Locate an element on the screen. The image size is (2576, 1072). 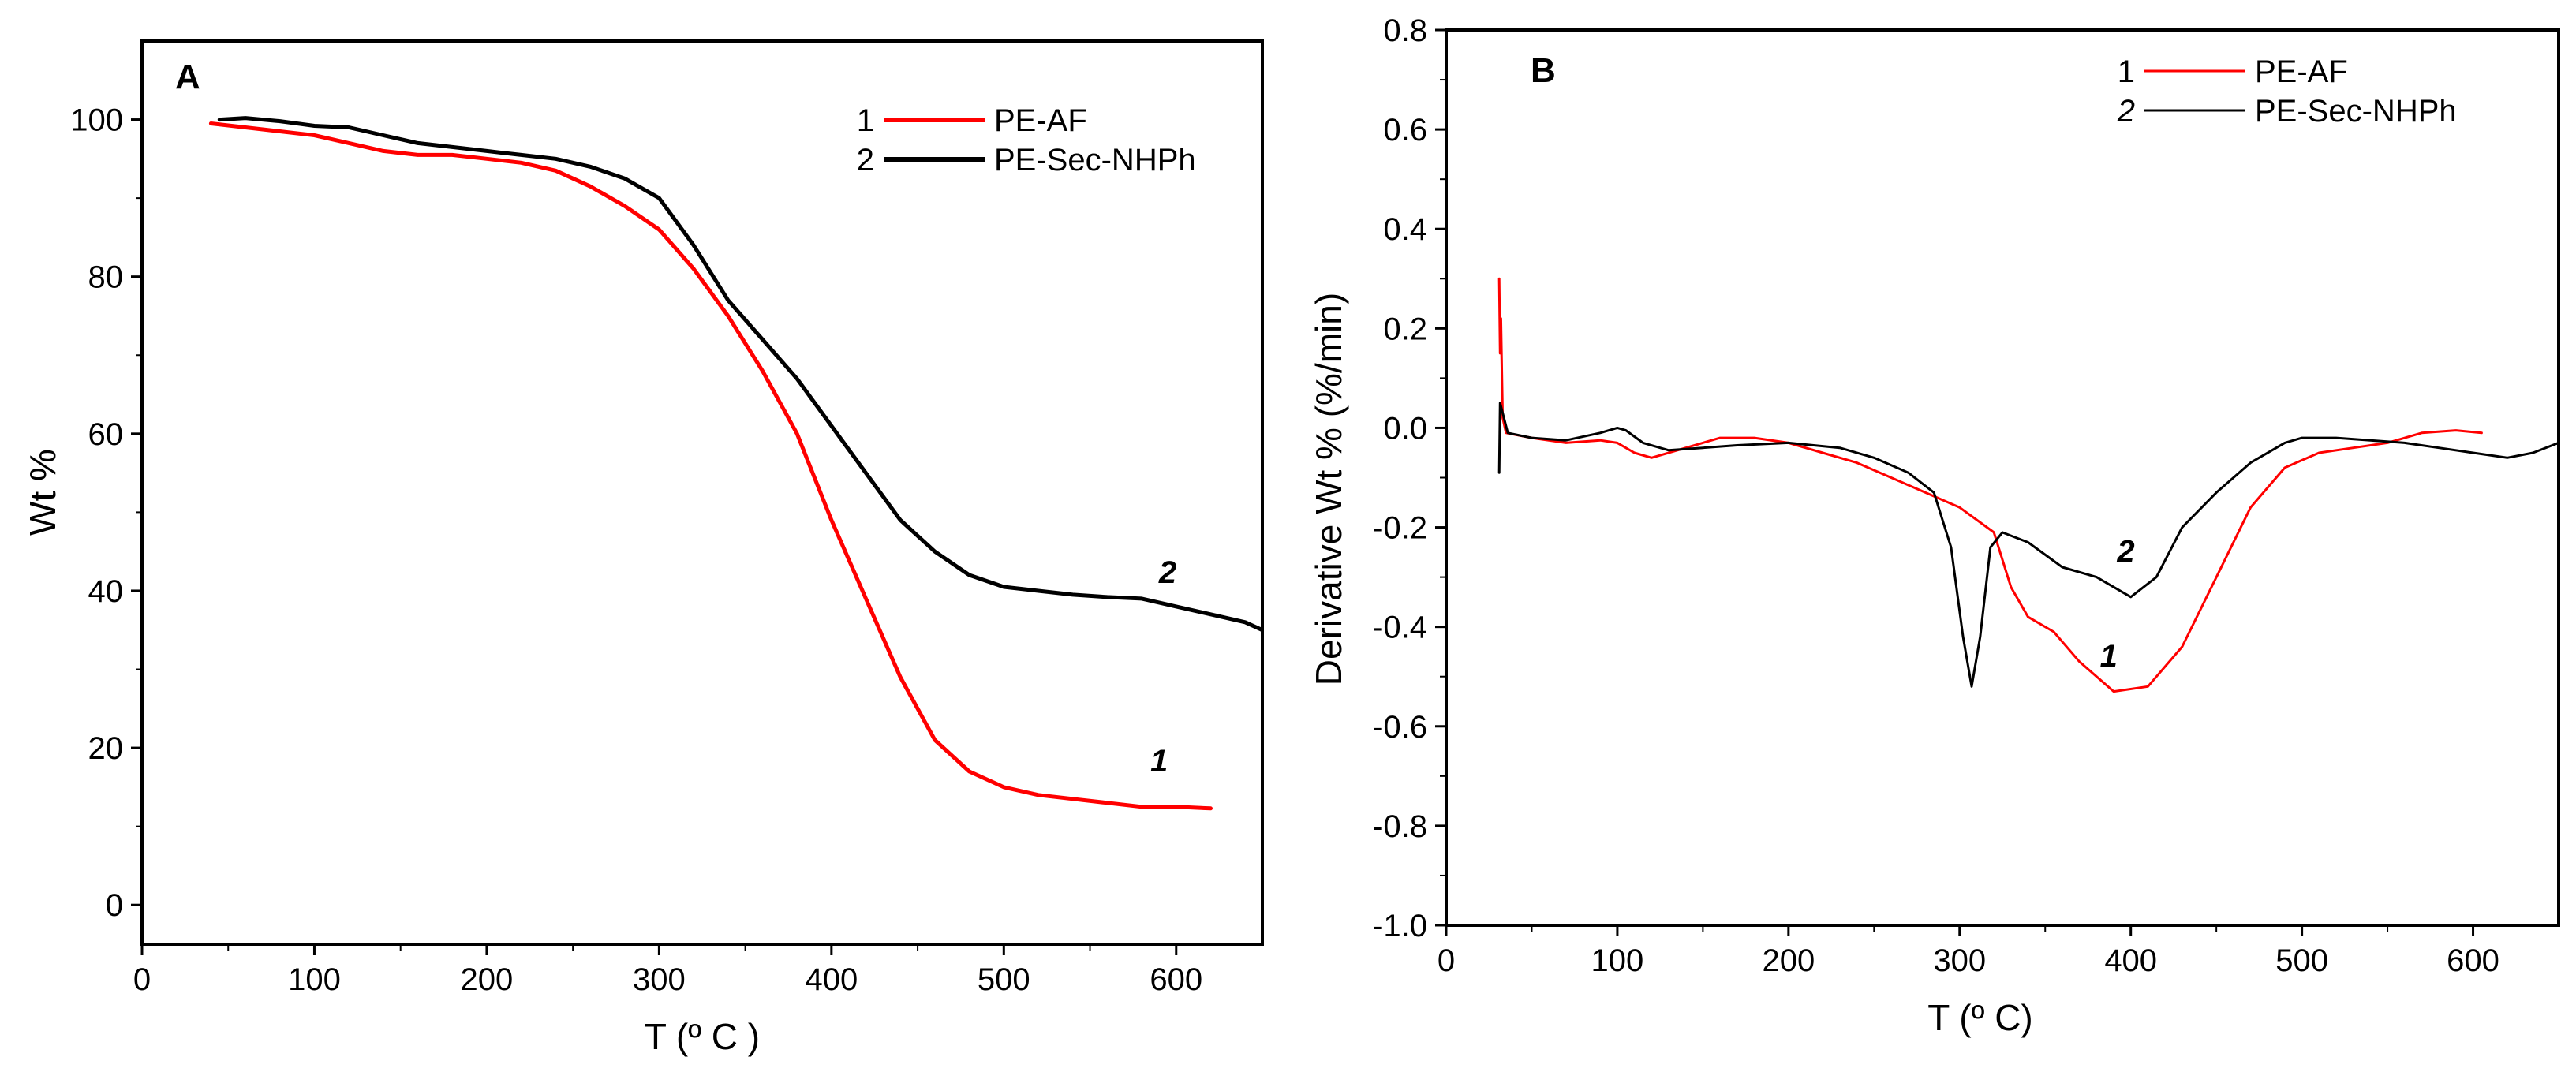
panel-a-x-tick-label: 600 is located at coordinates (1176, 979).